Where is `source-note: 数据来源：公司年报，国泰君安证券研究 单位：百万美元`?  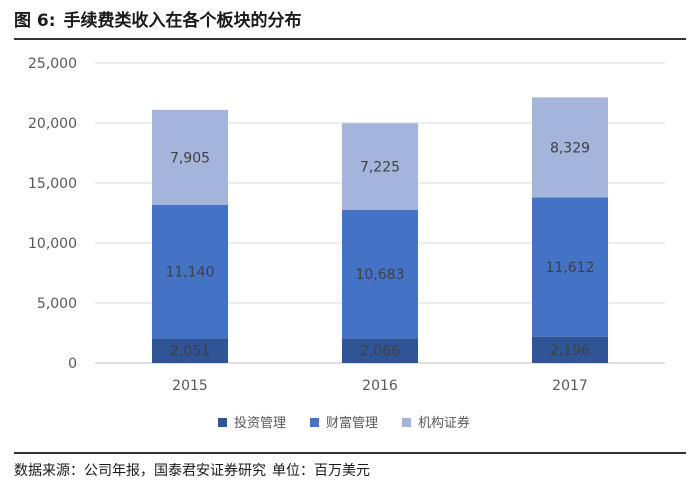
source-note: 数据来源：公司年报，国泰君安证券研究 单位：百万美元 is located at coordinates (192, 471).